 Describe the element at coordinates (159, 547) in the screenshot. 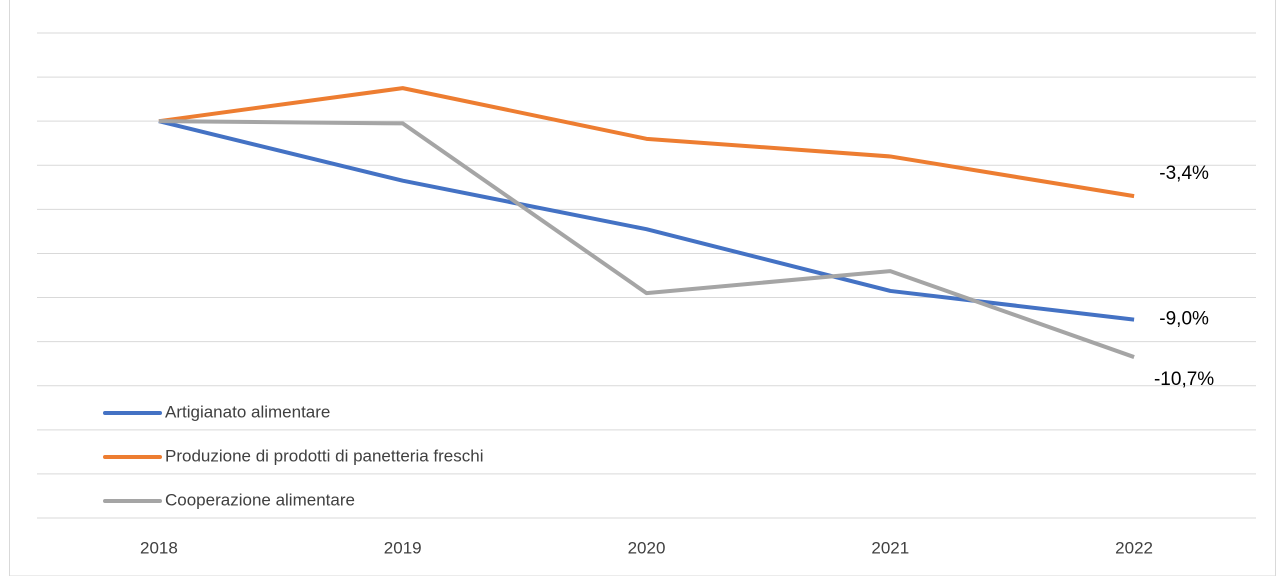

I see `x-tick-label: 2018` at that location.